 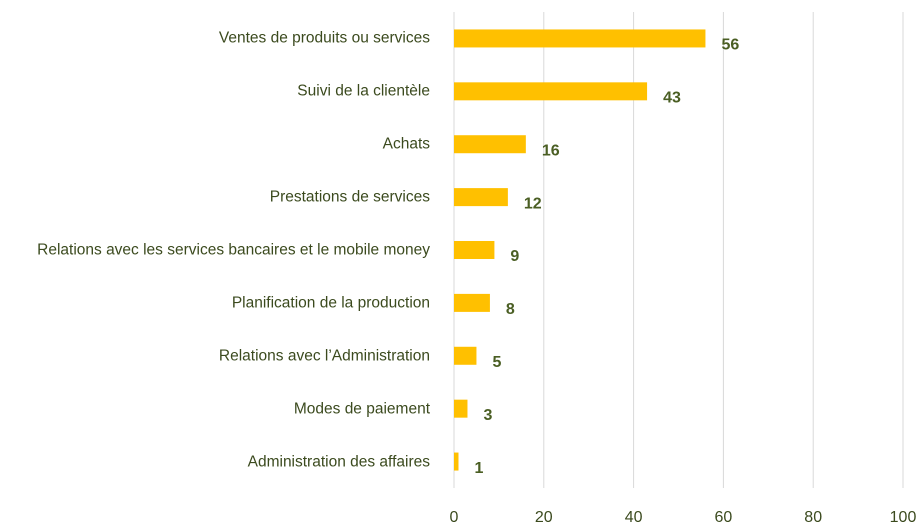 I want to click on y-tick-label: Suivi de la clientèle, so click(x=363, y=91).